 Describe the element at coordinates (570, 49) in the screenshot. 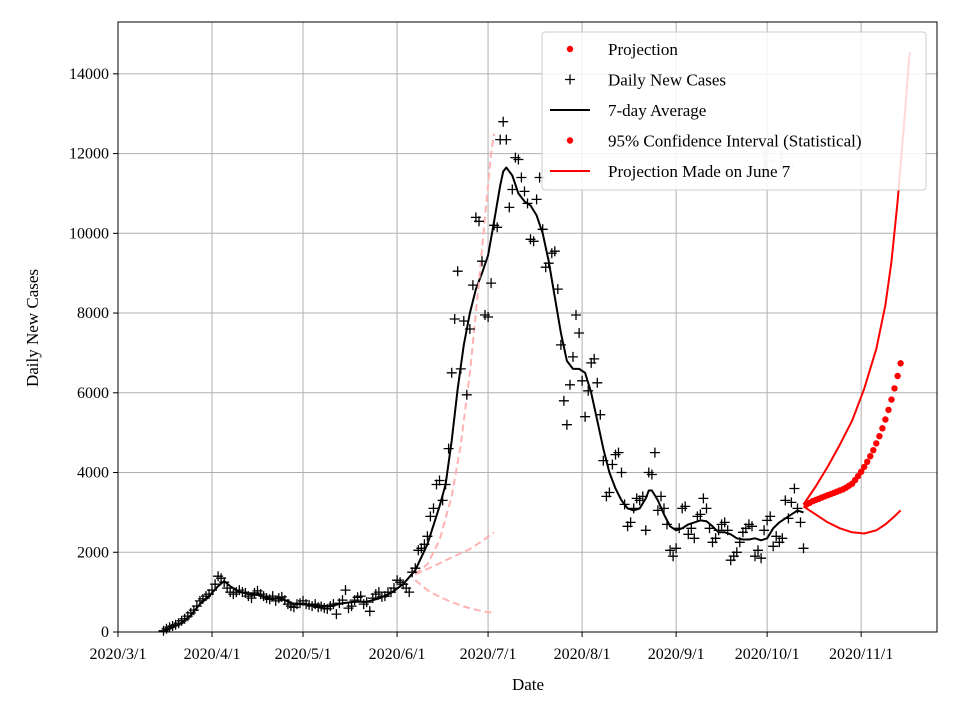

I see `legend-swatch-projection` at that location.